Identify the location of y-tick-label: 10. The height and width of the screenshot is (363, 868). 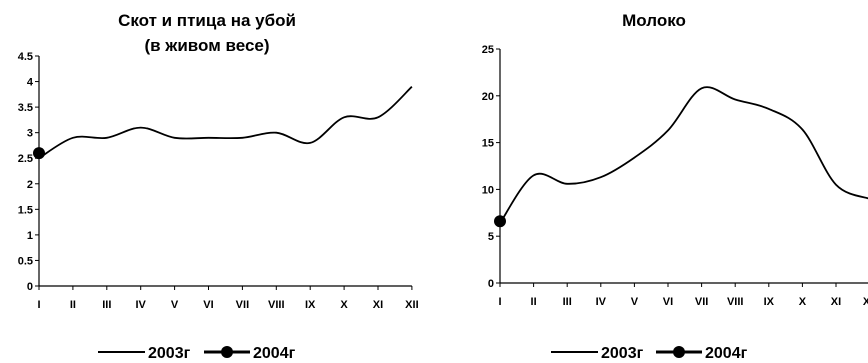
(488, 190).